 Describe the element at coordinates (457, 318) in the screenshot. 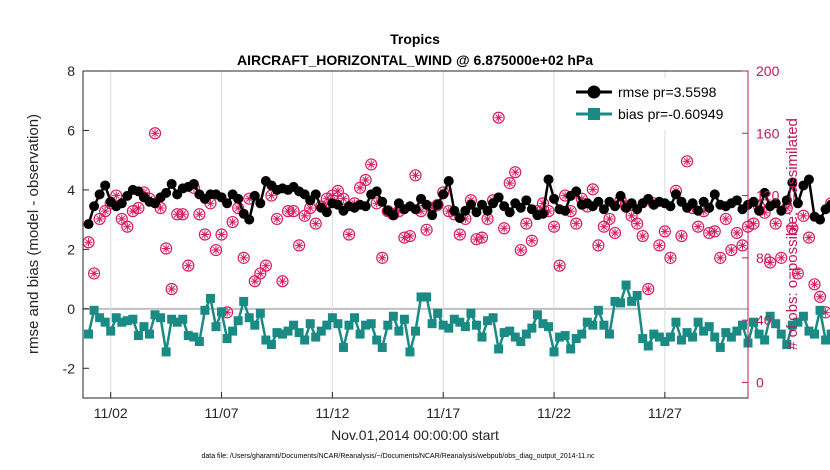

I see `bias-series` at that location.